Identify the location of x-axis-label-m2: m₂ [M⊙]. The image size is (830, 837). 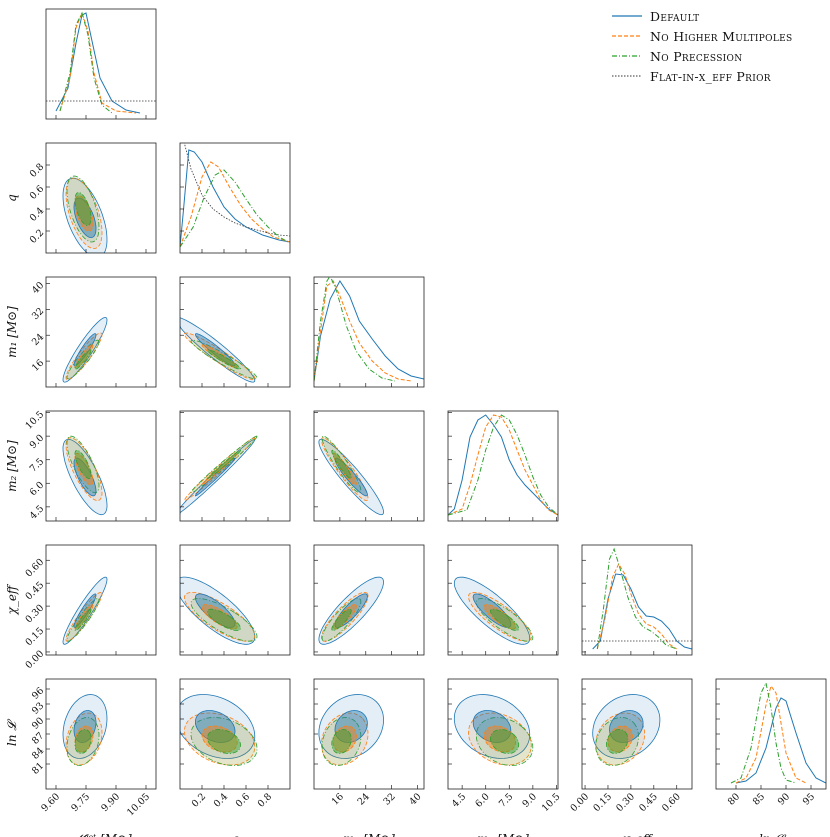
(503, 834).